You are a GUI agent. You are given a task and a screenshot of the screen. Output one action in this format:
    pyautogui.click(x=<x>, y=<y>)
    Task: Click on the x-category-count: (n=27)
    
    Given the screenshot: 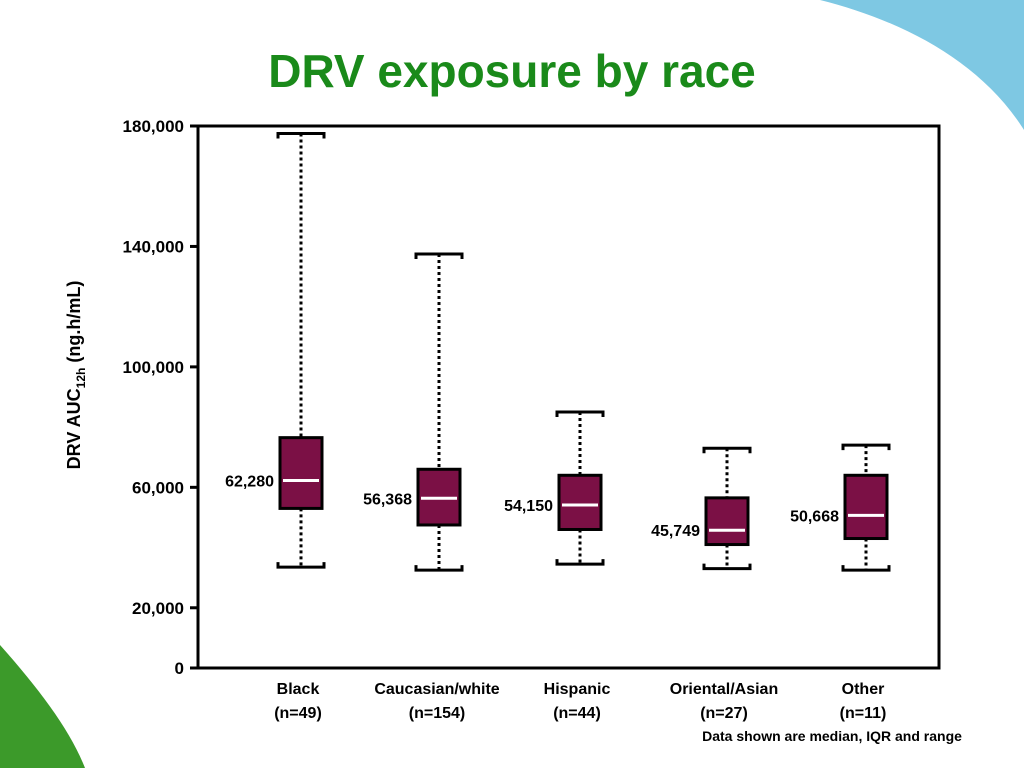 What is the action you would take?
    pyautogui.click(x=724, y=713)
    